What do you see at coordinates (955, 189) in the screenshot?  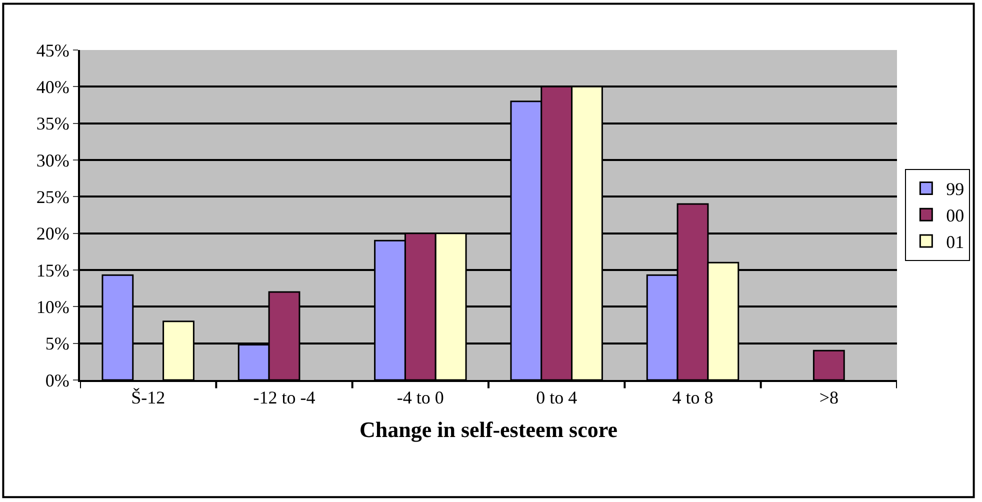 I see `legend-label: 99` at bounding box center [955, 189].